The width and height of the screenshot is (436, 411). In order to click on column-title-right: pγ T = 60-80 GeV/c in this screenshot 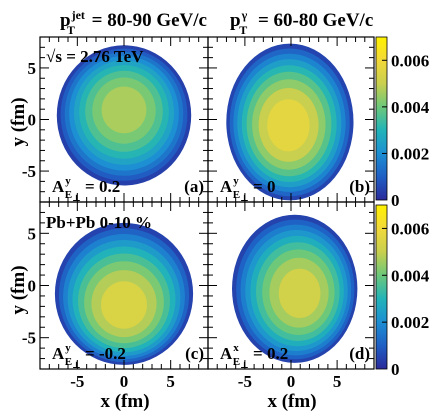, I will do `click(301, 22)`.